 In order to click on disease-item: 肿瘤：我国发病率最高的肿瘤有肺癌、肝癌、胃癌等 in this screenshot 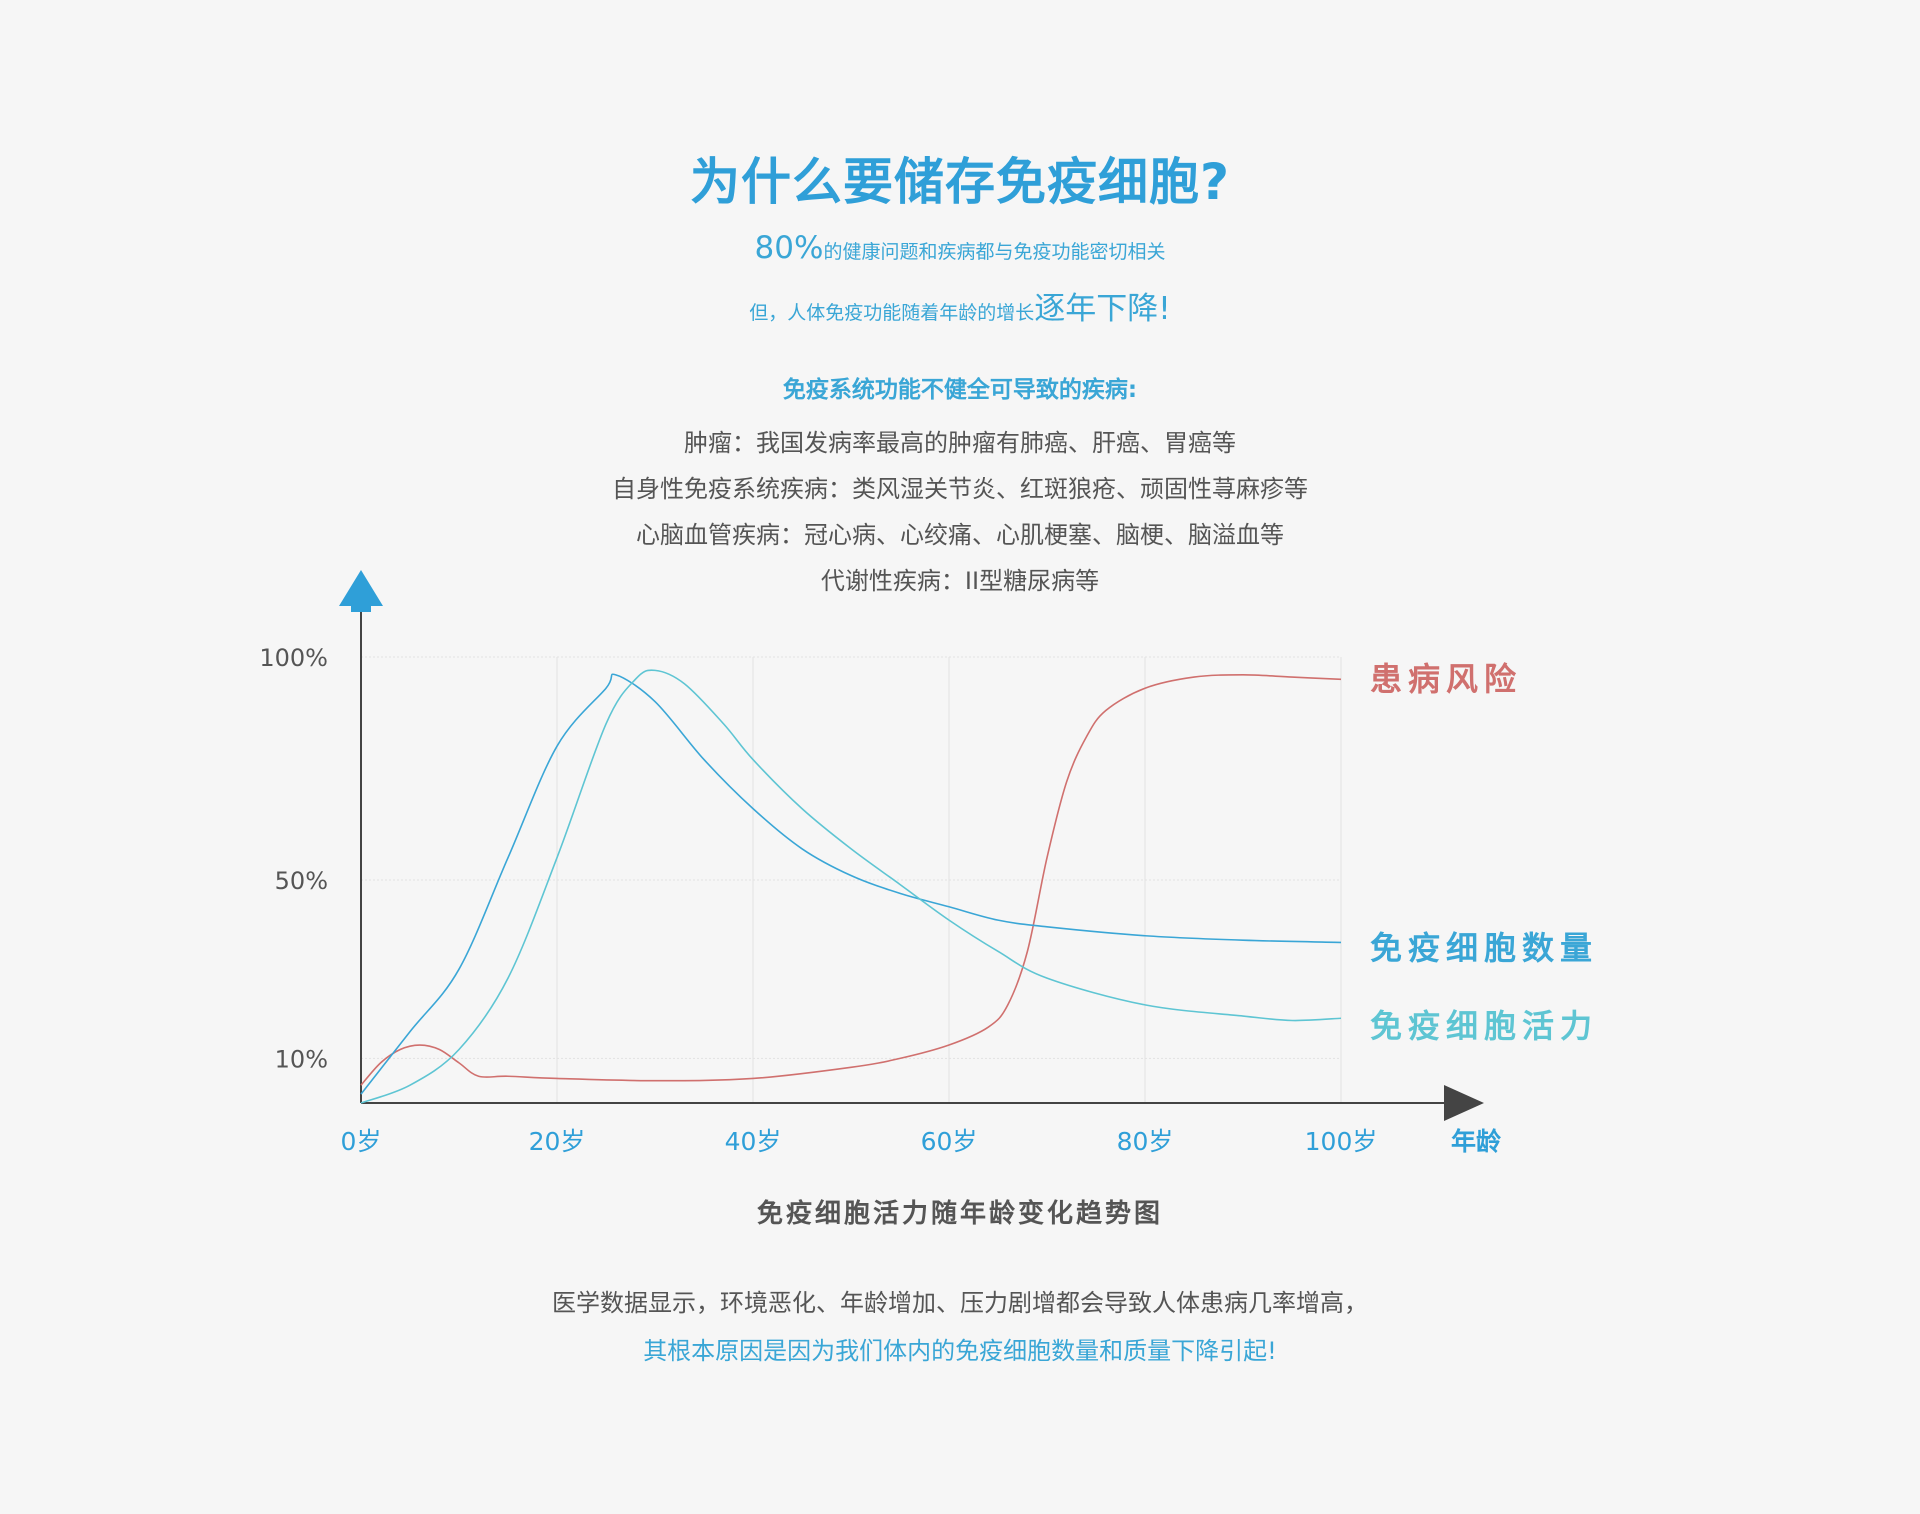, I will do `click(960, 443)`.